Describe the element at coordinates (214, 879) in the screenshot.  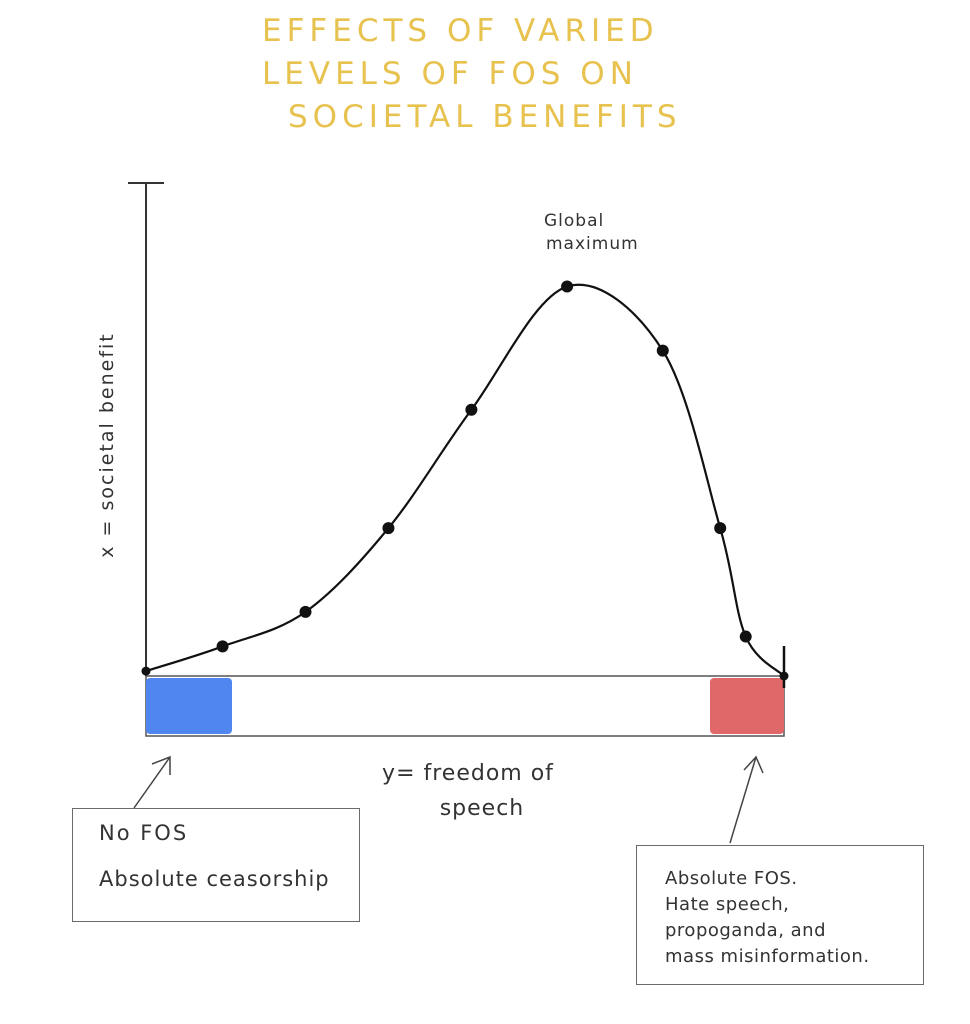
I see `no-fos-line-2: Absolute ceasorship` at that location.